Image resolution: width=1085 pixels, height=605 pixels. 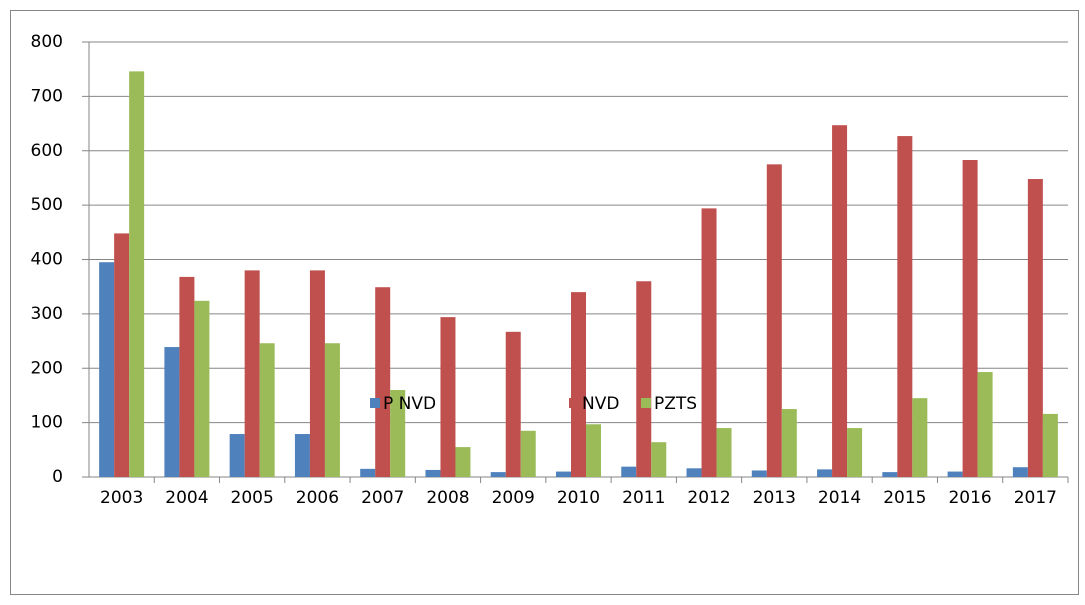 What do you see at coordinates (708, 498) in the screenshot?
I see `x-tick-label: 2012` at bounding box center [708, 498].